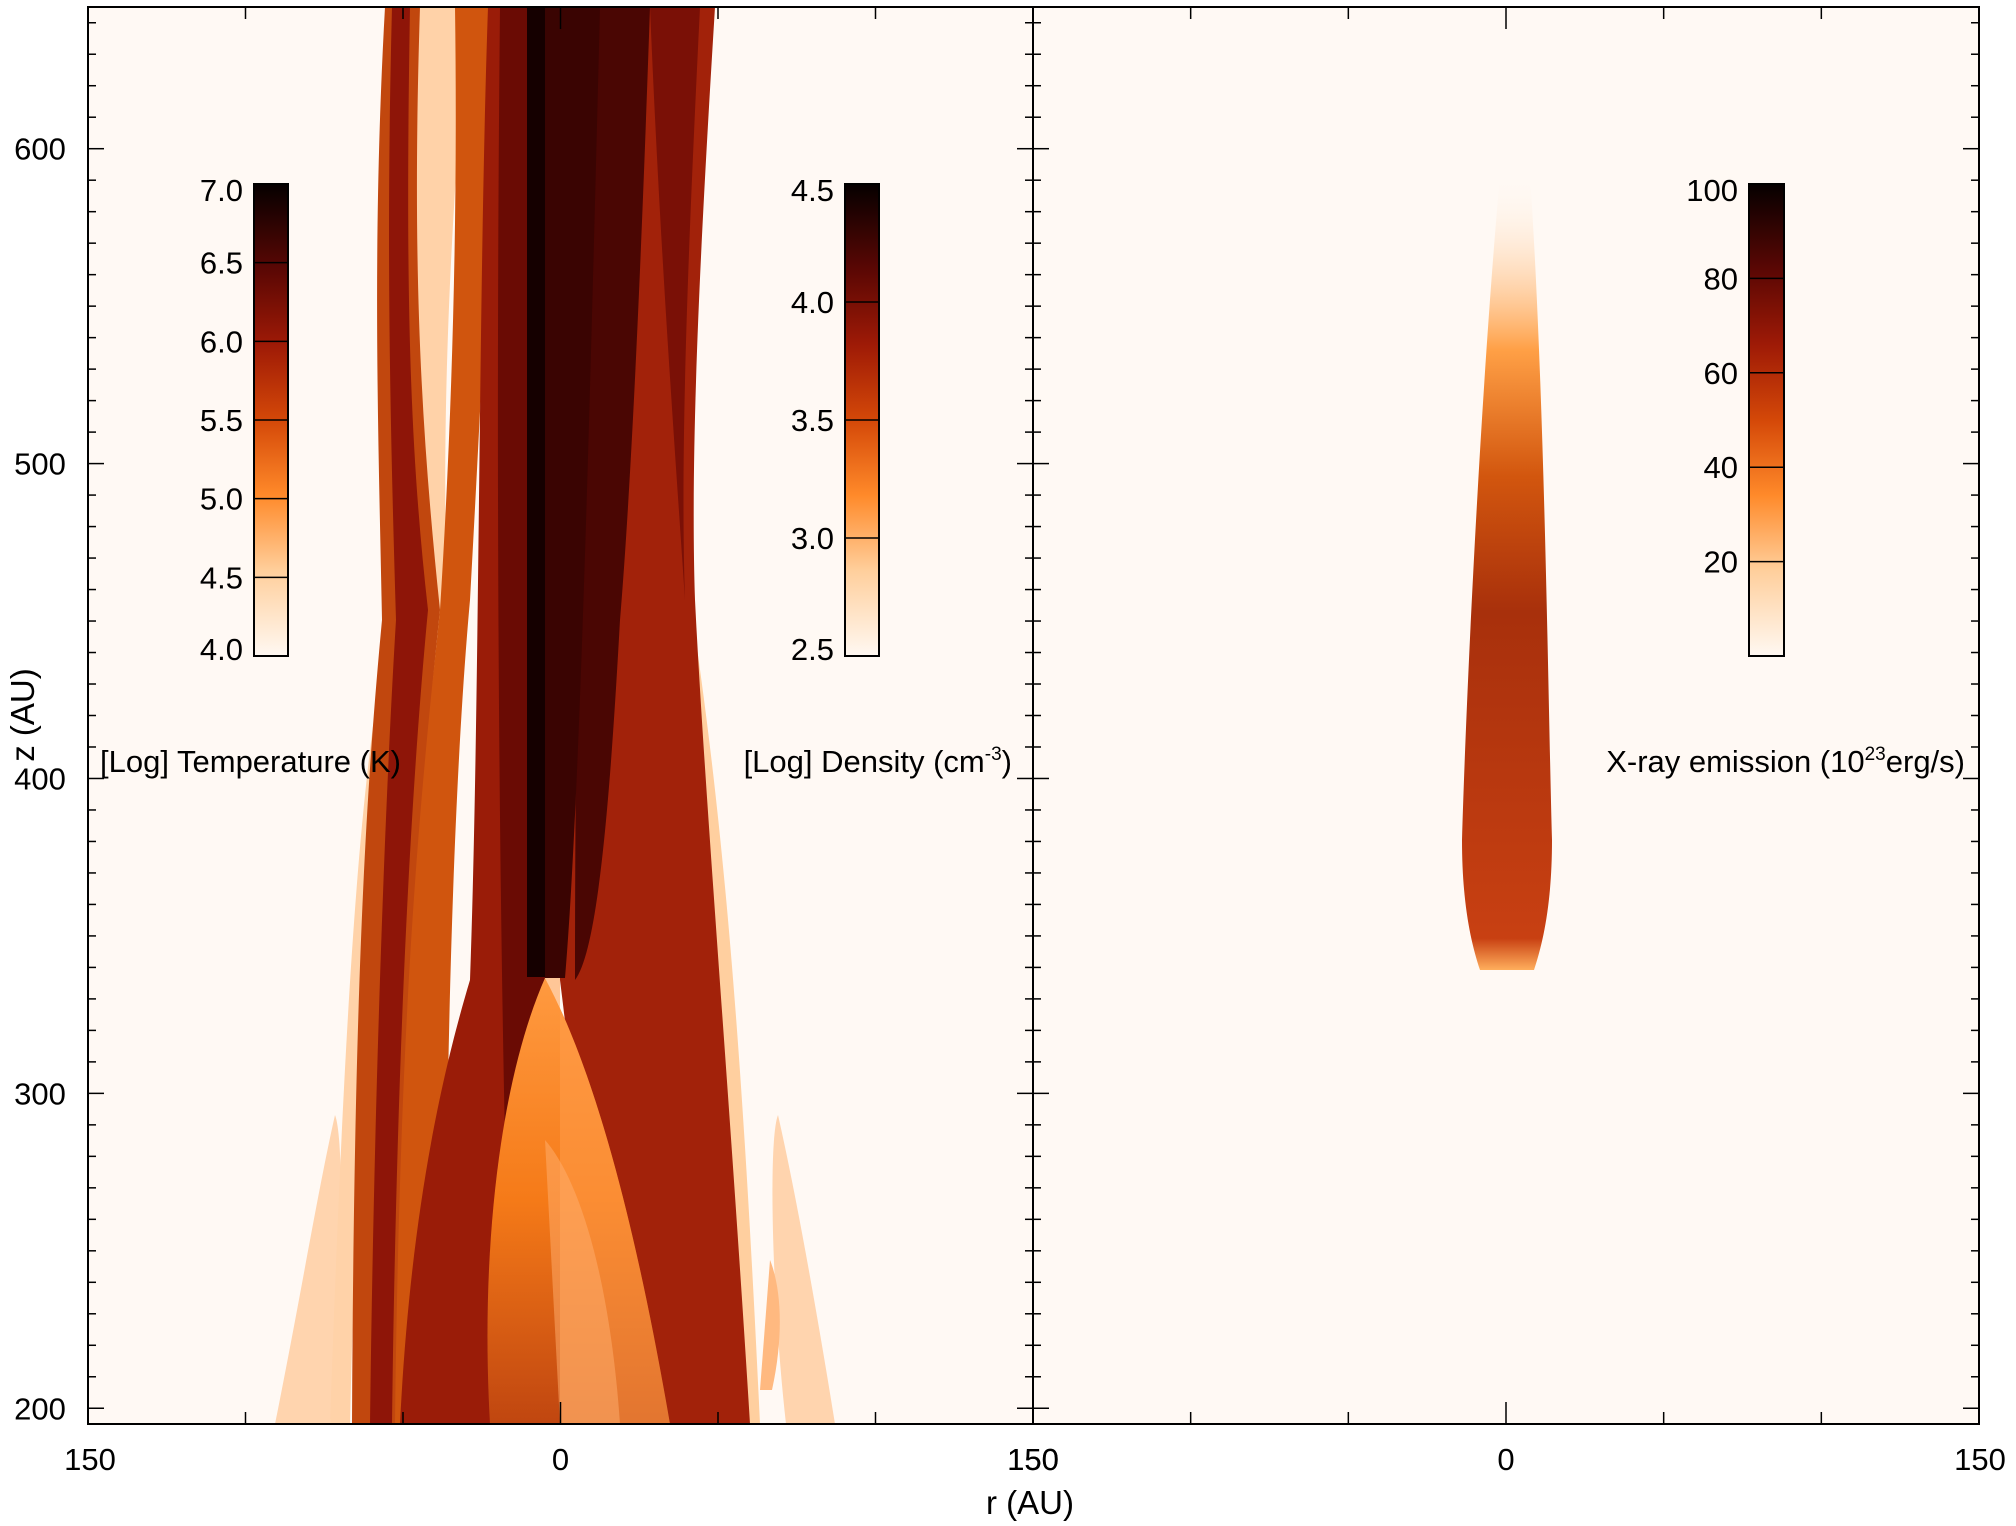 This screenshot has height=1526, width=2016. Describe the element at coordinates (40, 1093) in the screenshot. I see `y-tick-label: 300` at that location.